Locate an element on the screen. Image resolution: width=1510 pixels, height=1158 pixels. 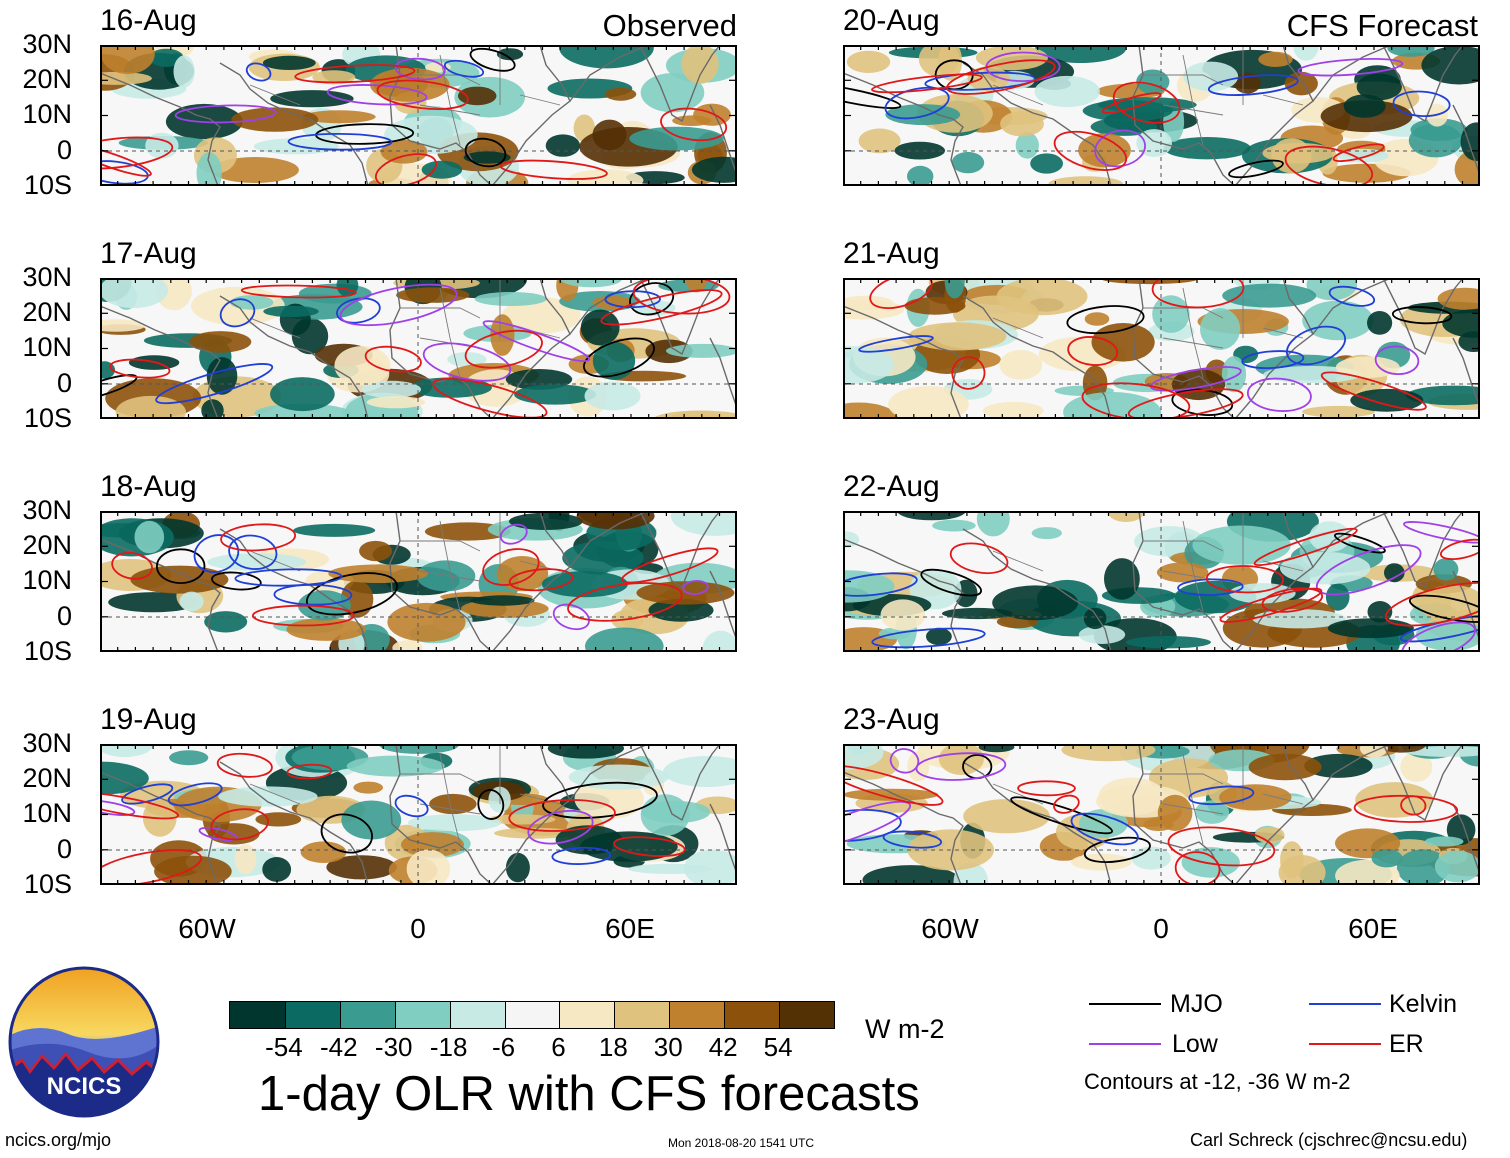
legend-swatch-kelvin is located at coordinates (1345, 1004).